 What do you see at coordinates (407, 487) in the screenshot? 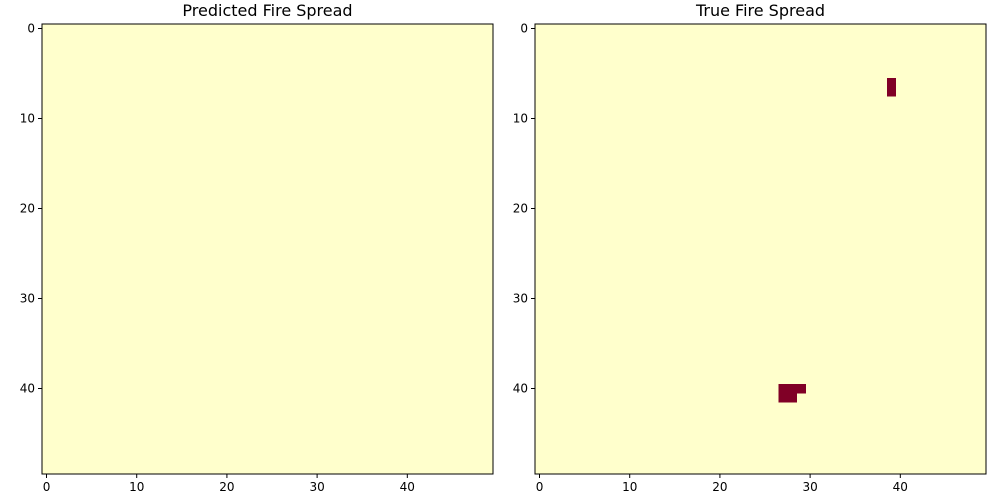
I see `predicted-x-tick-label-40: 40` at bounding box center [407, 487].